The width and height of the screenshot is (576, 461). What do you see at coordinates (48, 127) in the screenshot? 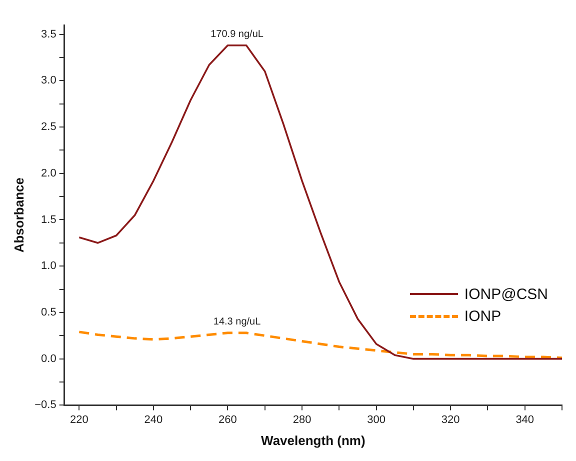
I see `y-tick-label: 2.5` at bounding box center [48, 127].